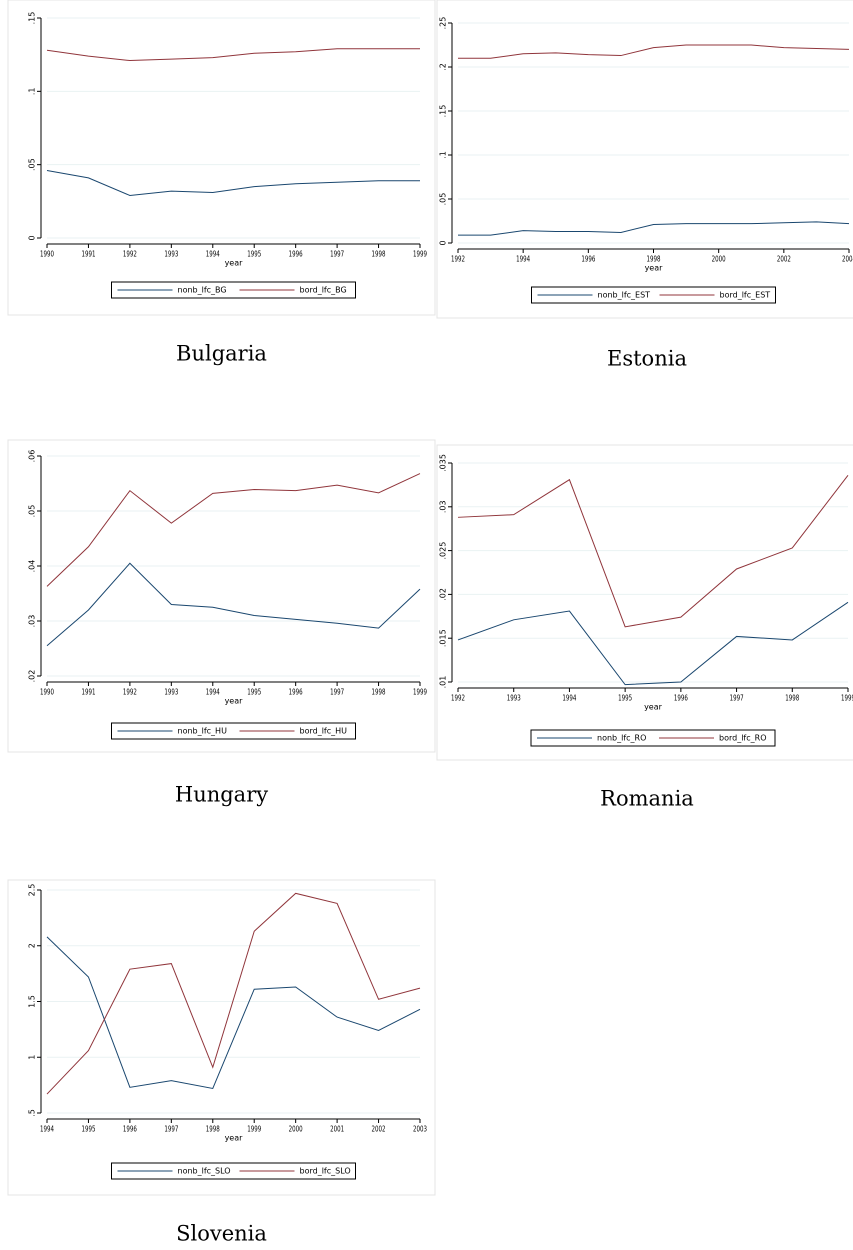 The height and width of the screenshot is (1250, 853). What do you see at coordinates (204, 1171) in the screenshot?
I see `legend-label: nonb_lfc_SLO` at bounding box center [204, 1171].